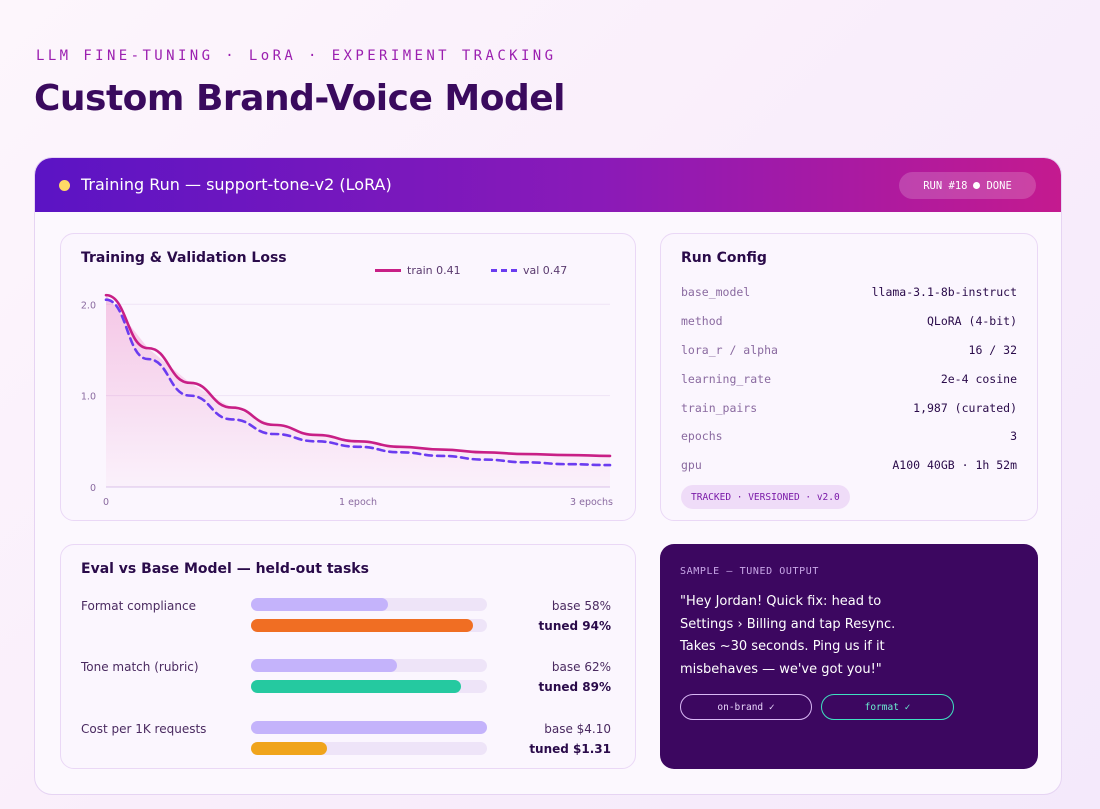 Image resolution: width=1100 pixels, height=809 pixels. Describe the element at coordinates (965, 408) in the screenshot. I see `config-value: 1,987 (curated)` at that location.